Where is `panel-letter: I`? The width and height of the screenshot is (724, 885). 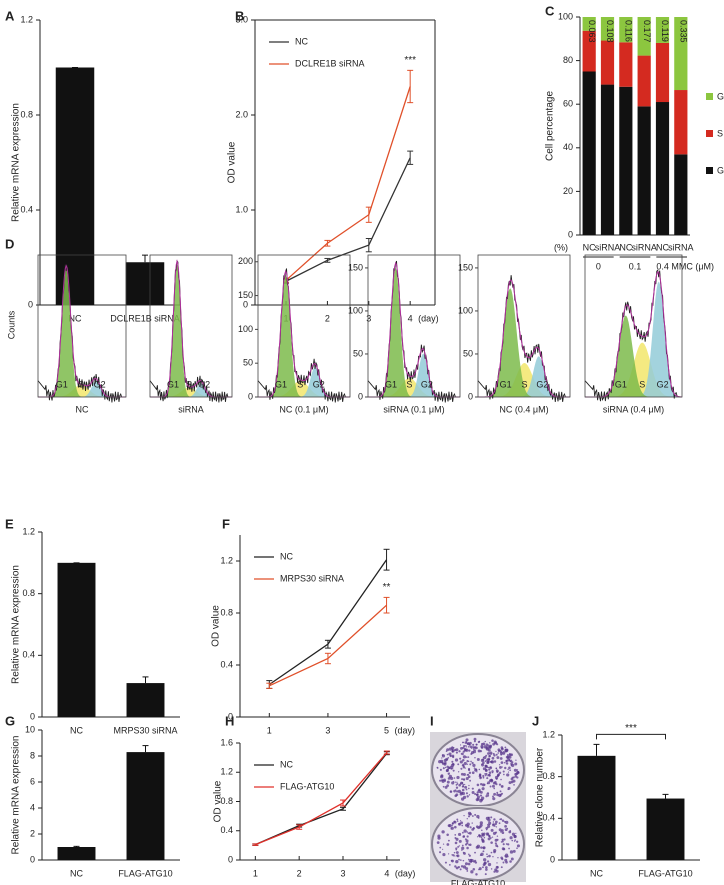 panel-letter: I is located at coordinates (432, 720).